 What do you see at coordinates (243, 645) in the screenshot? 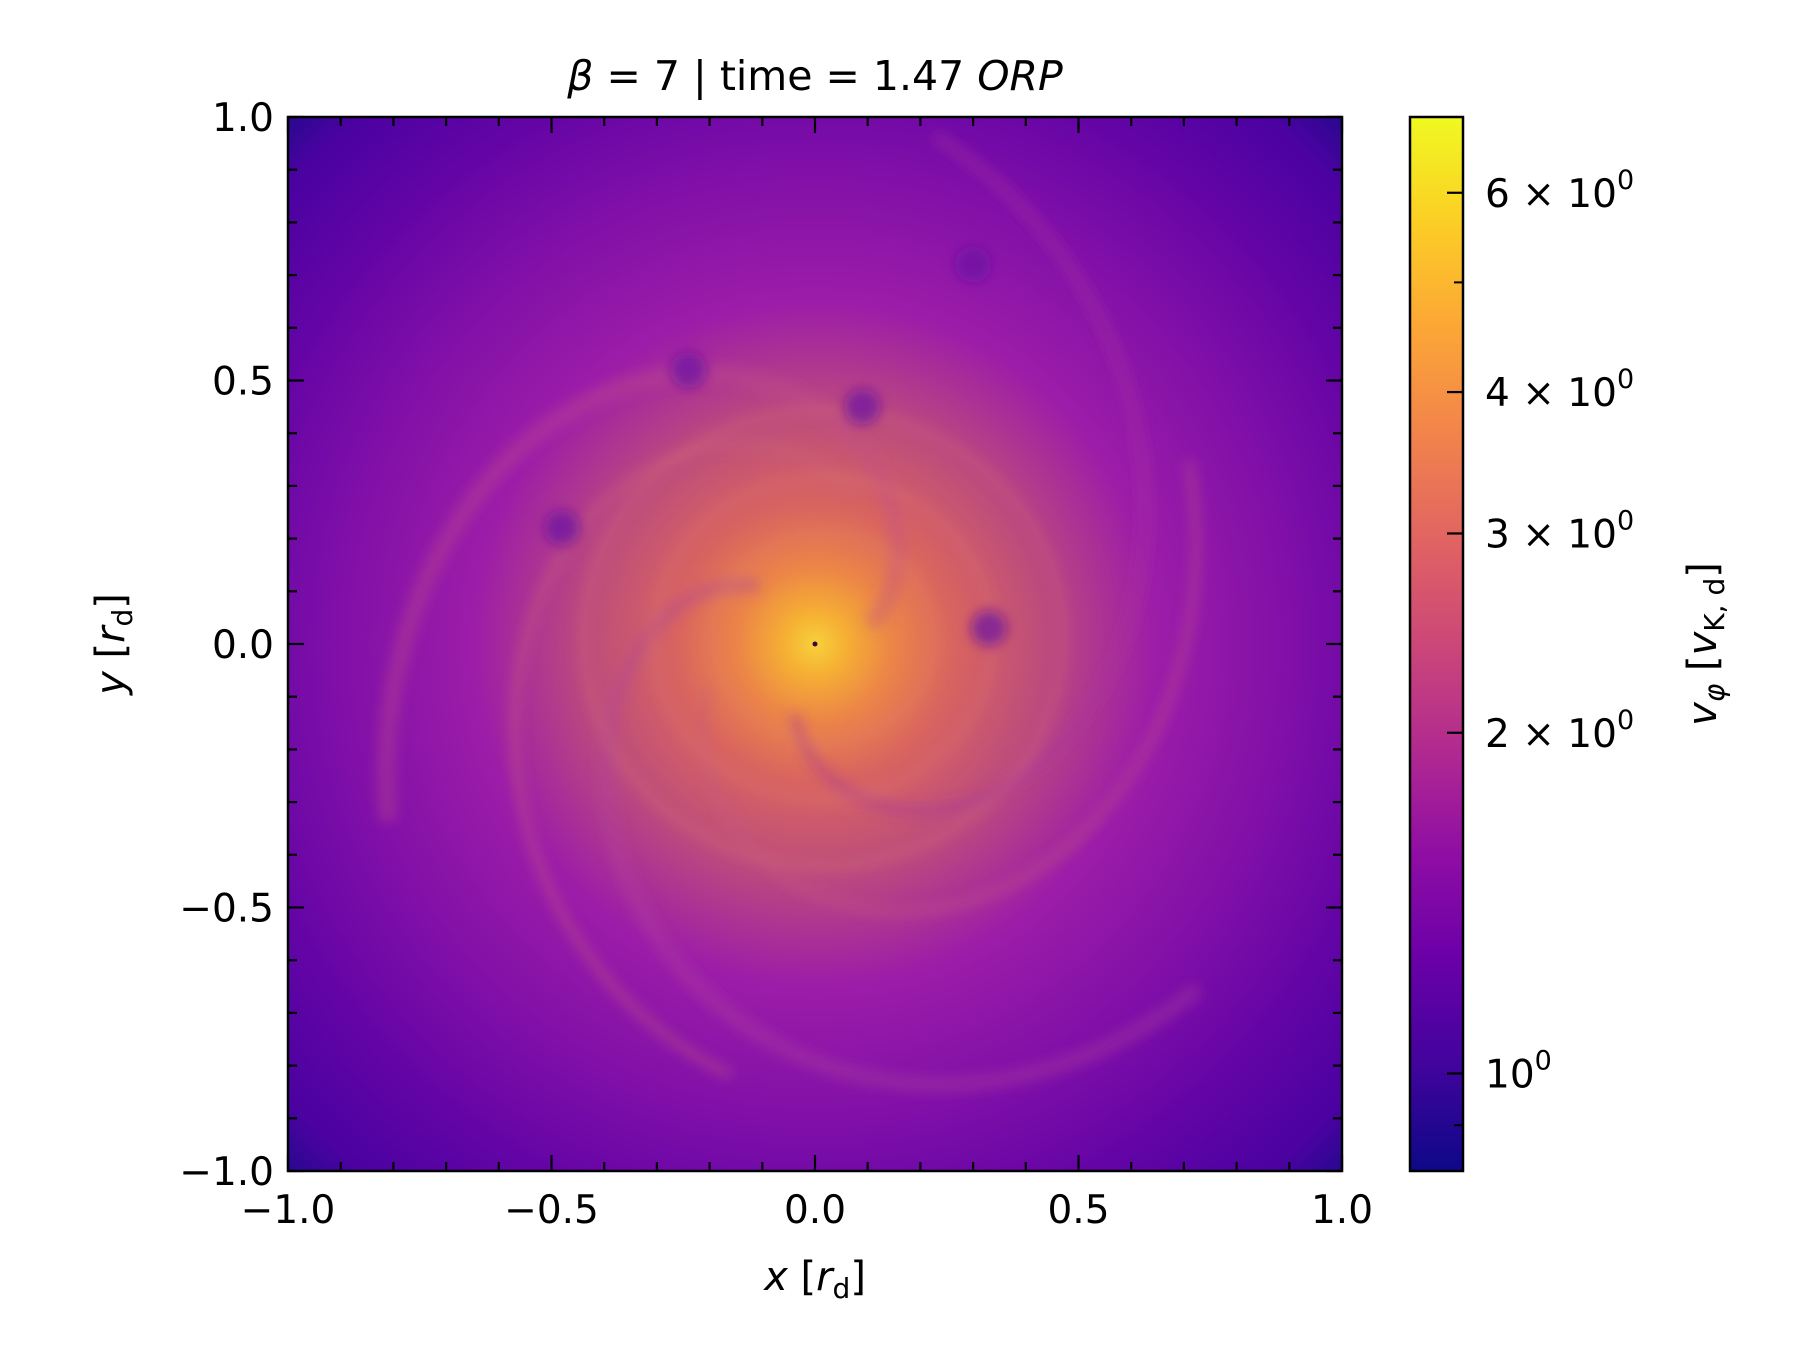
I see `y-tick-label: 0.0` at bounding box center [243, 645].